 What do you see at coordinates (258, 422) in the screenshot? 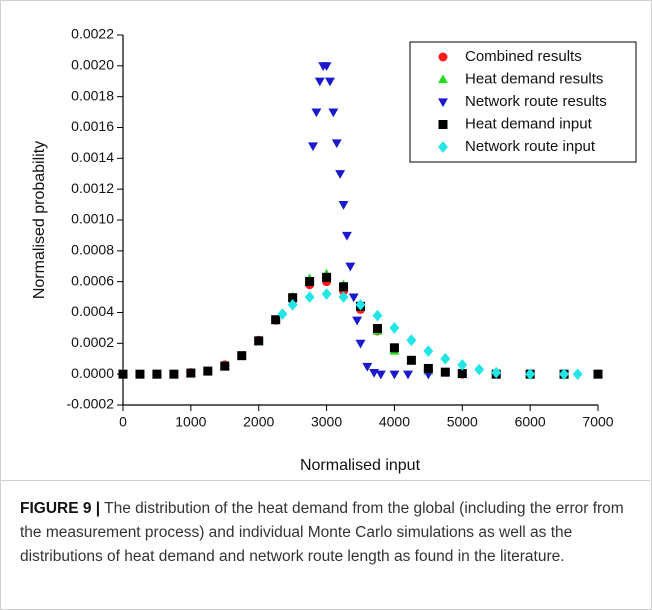
I see `x-tick-label: 2000` at bounding box center [258, 422].